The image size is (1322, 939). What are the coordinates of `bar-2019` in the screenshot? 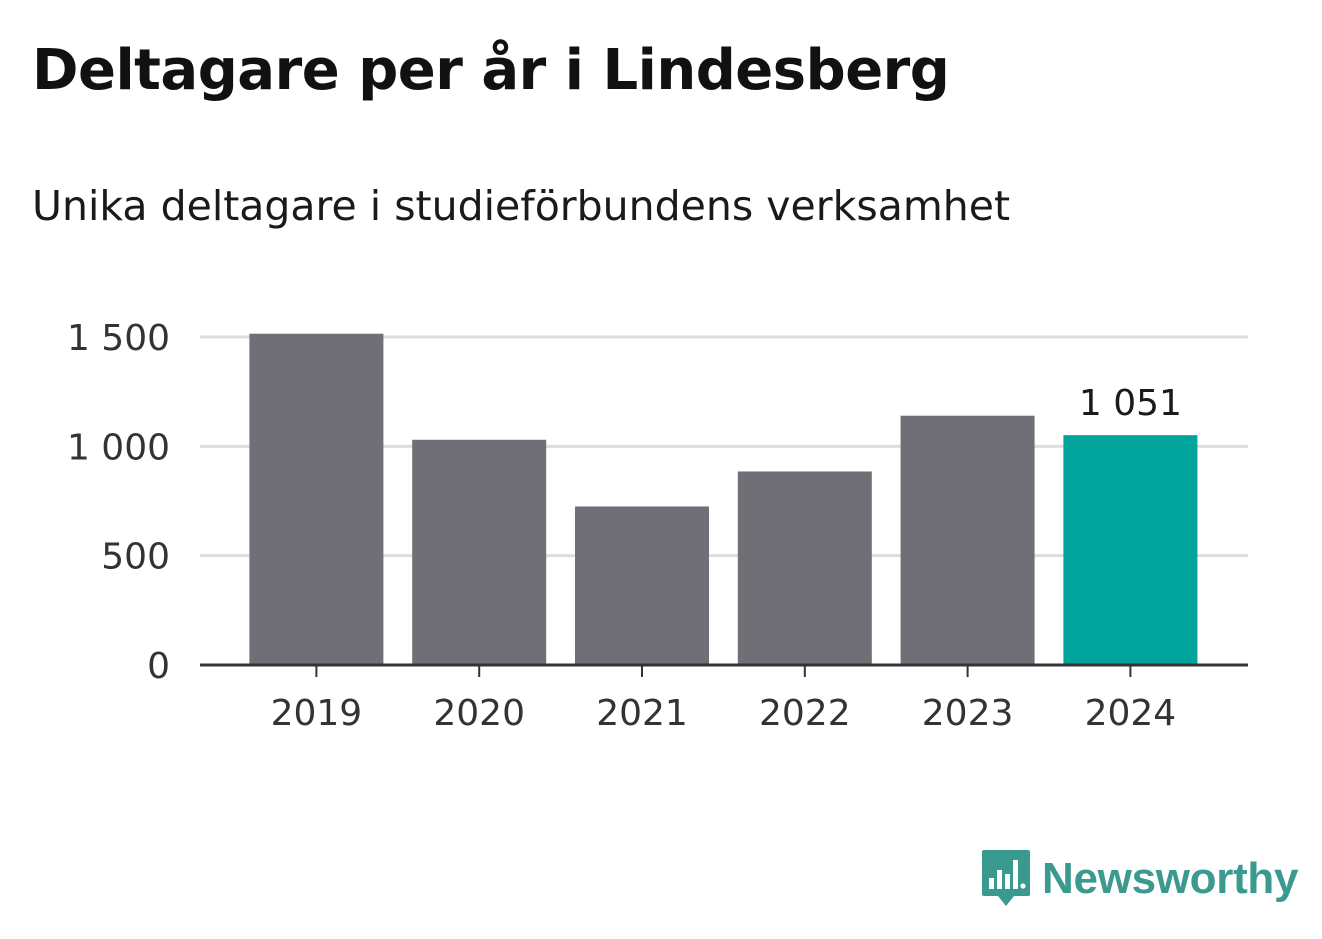 It's located at (316, 499).